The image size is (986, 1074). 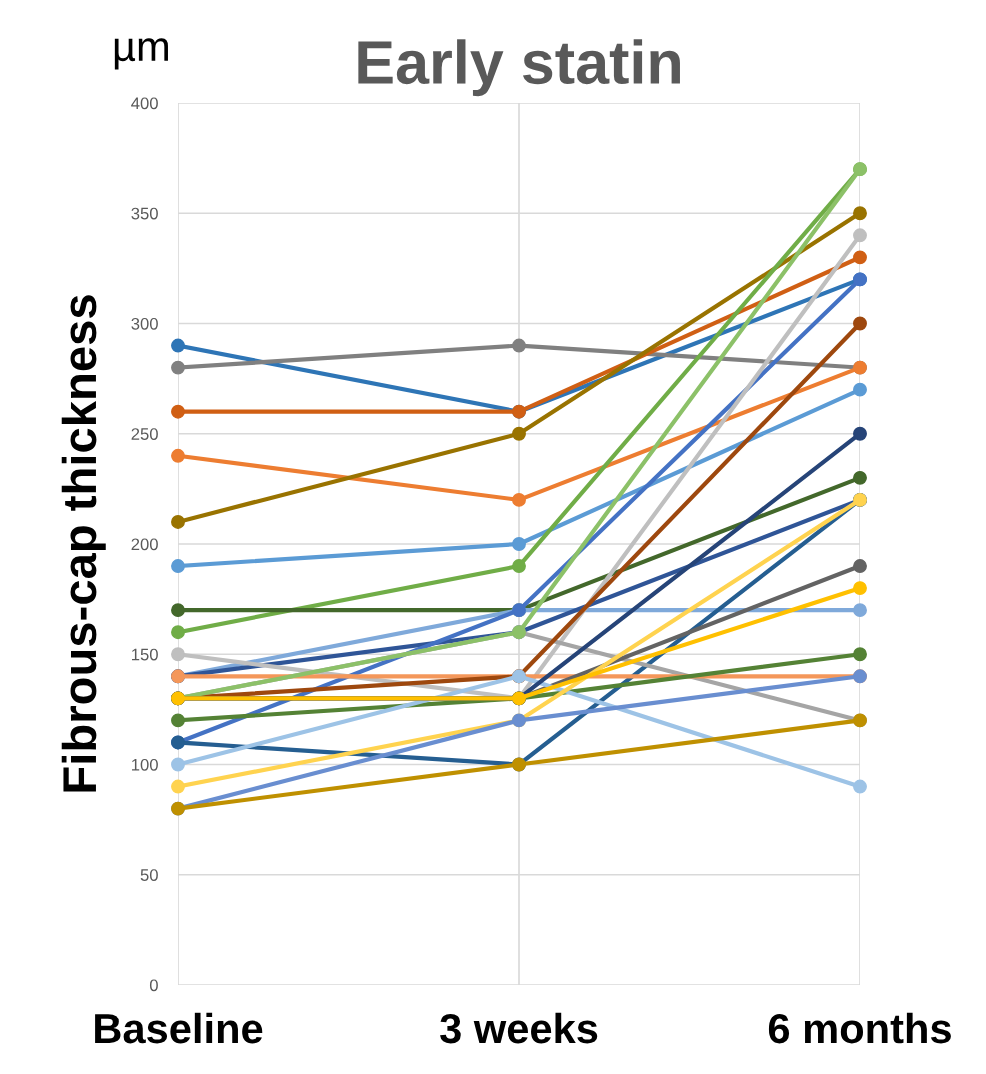 What do you see at coordinates (519, 68) in the screenshot?
I see `chart-title: Early statin` at bounding box center [519, 68].